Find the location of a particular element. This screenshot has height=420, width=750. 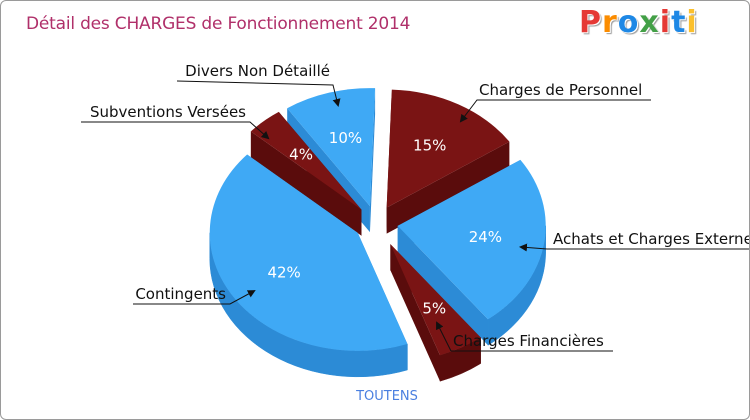

slice-category-label: Contingents is located at coordinates (180, 294).